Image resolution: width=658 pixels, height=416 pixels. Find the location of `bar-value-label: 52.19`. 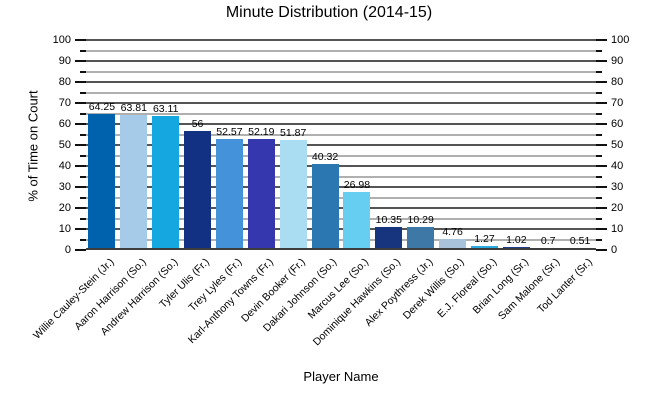

bar-value-label: 52.19 is located at coordinates (261, 132).